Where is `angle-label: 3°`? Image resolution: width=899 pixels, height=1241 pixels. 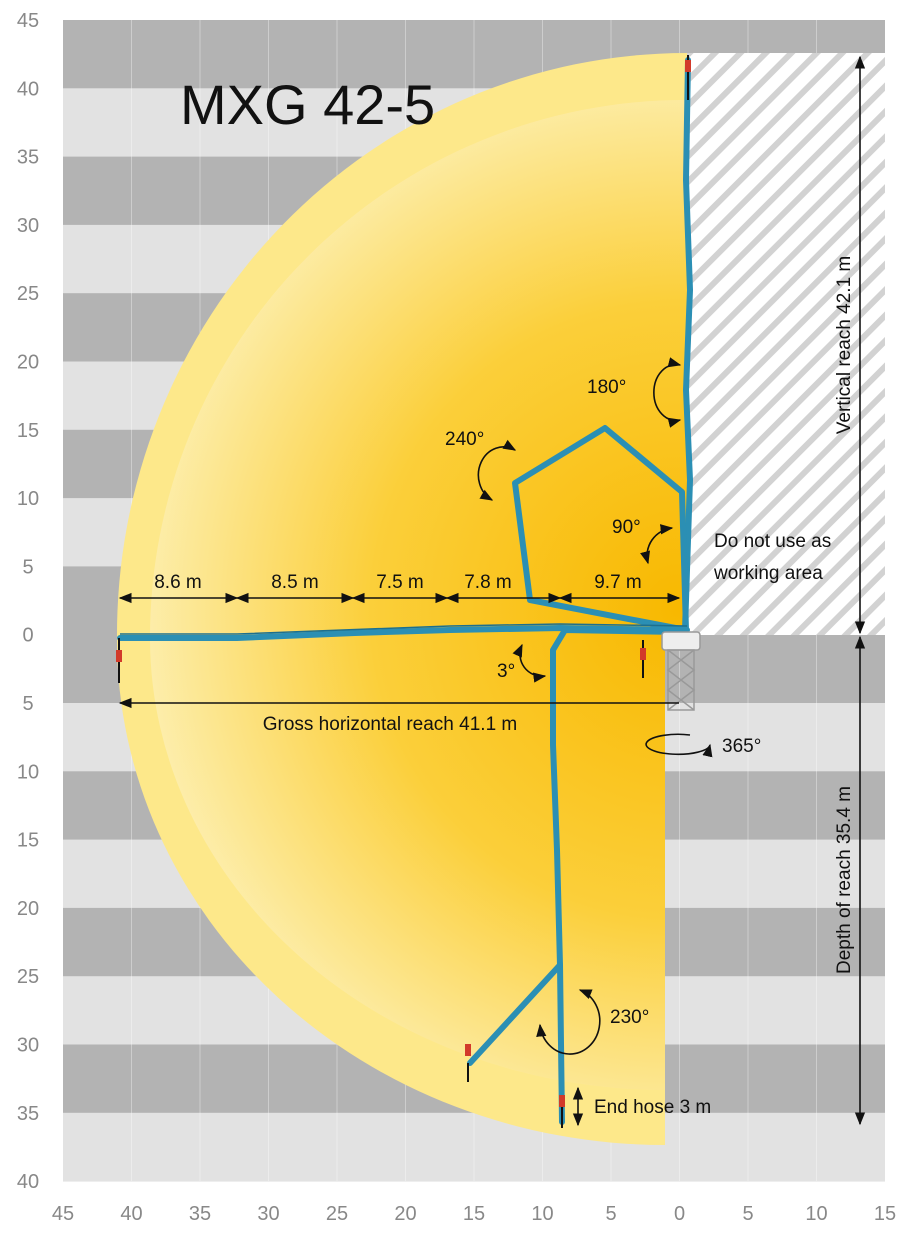 angle-label: 3° is located at coordinates (506, 671).